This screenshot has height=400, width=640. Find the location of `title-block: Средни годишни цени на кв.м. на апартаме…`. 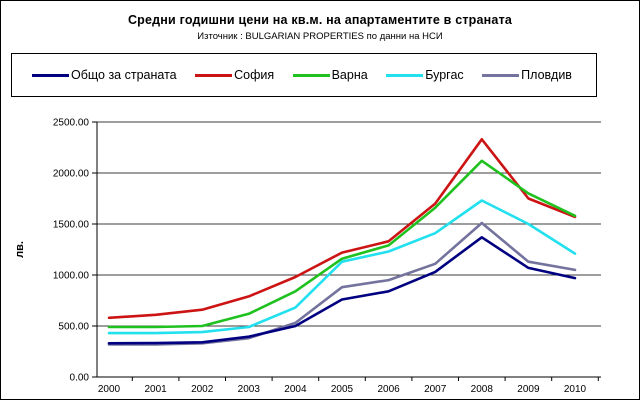

title-block: Средни годишни цени на кв.м. на апартаме… is located at coordinates (320, 28).